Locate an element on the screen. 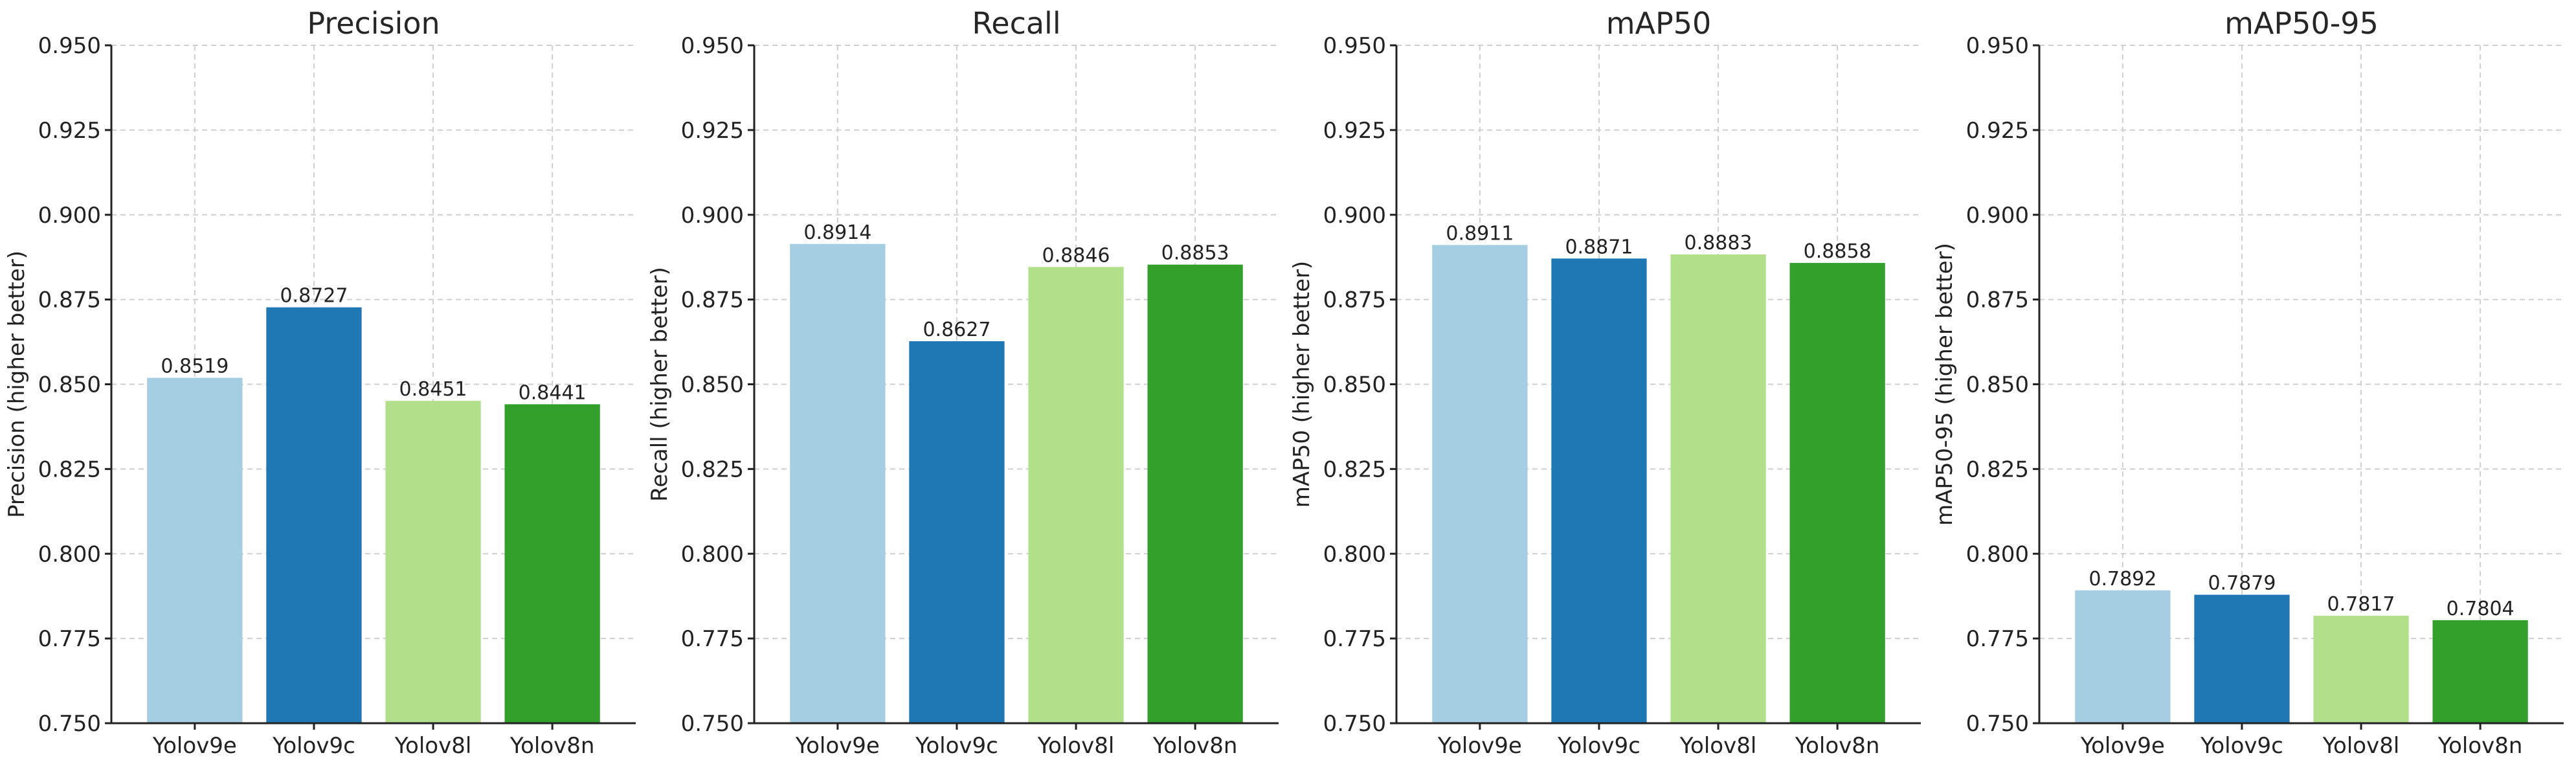  y-axis-label: mAP50 (higher better) is located at coordinates (1302, 384).